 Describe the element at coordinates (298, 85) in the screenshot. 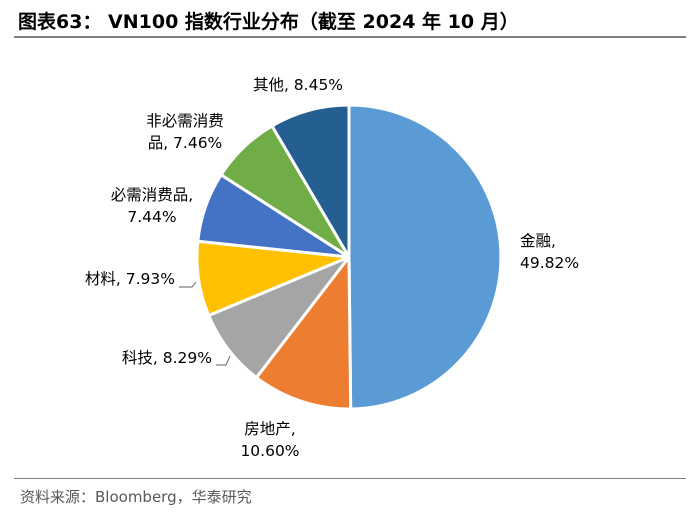

I see `slice-label-7: 其他, 8.45%` at that location.